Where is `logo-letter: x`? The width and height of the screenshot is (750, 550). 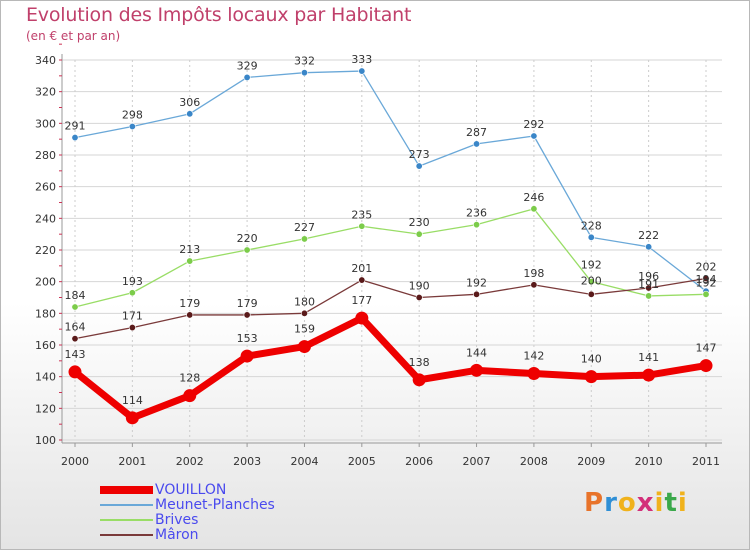
logo-letter: x is located at coordinates (645, 503).